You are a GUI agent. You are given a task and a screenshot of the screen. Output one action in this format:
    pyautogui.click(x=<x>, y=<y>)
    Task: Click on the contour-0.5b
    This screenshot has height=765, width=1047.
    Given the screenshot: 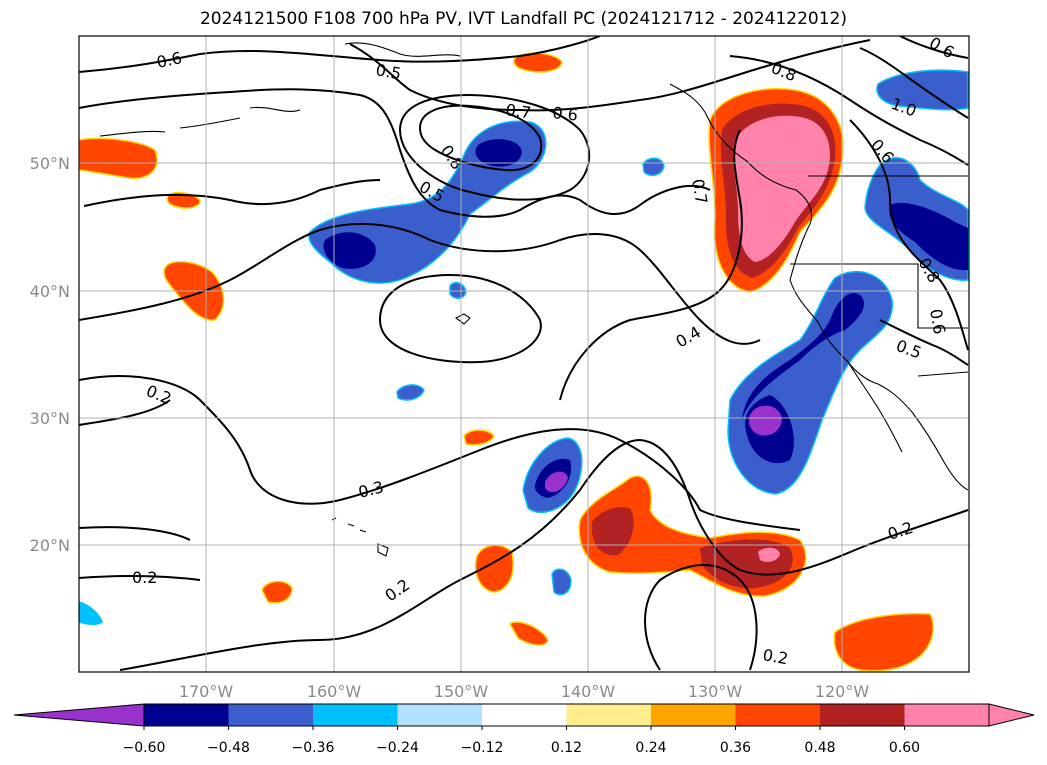 What is the action you would take?
    pyautogui.click(x=232, y=193)
    